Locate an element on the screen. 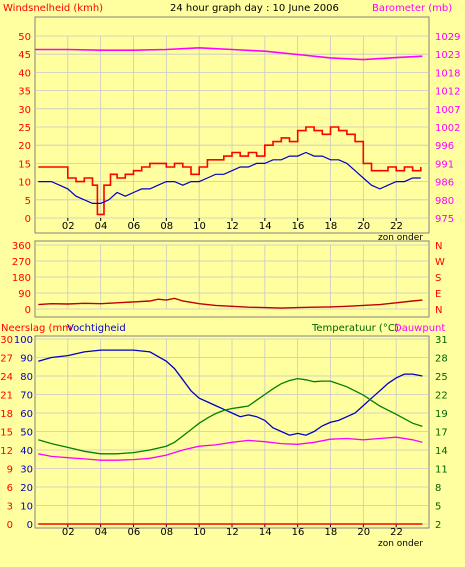 The height and width of the screenshot is (567, 465). y-tick-label-right: 19 is located at coordinates (441, 414).